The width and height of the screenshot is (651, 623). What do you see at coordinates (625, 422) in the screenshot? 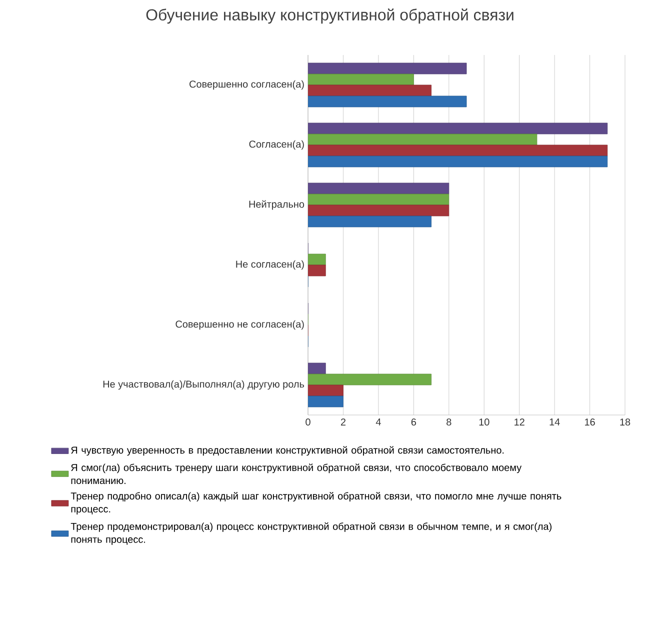
I see `x-tick-label: 18` at bounding box center [625, 422].